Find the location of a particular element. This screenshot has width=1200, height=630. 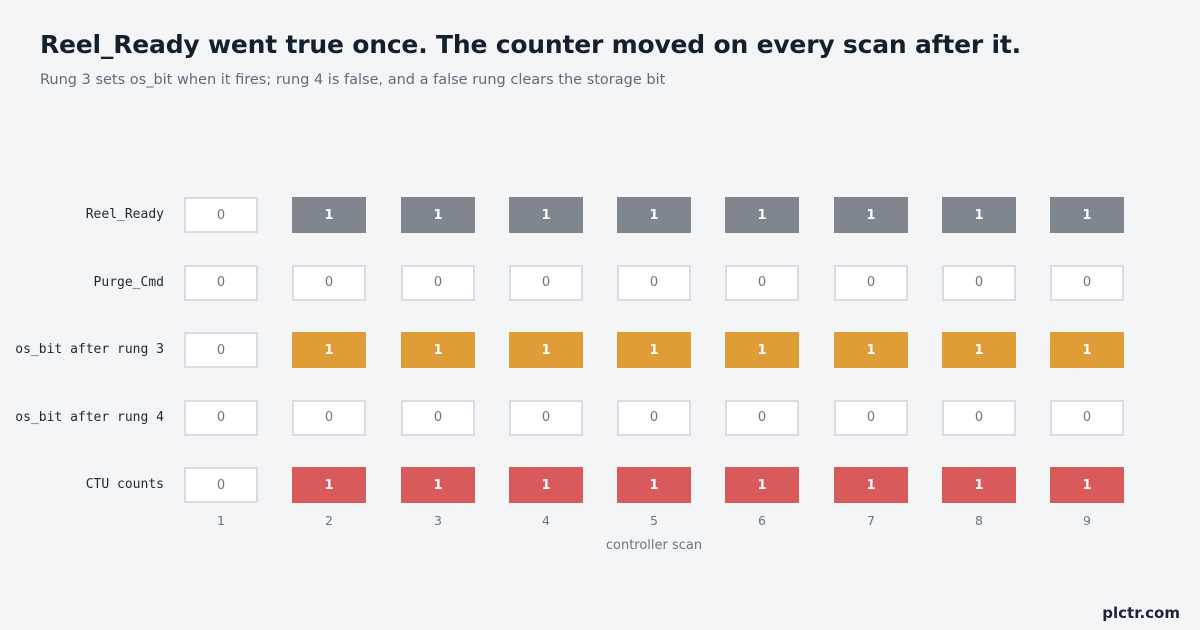

x-tick-label: 7 is located at coordinates (871, 520).